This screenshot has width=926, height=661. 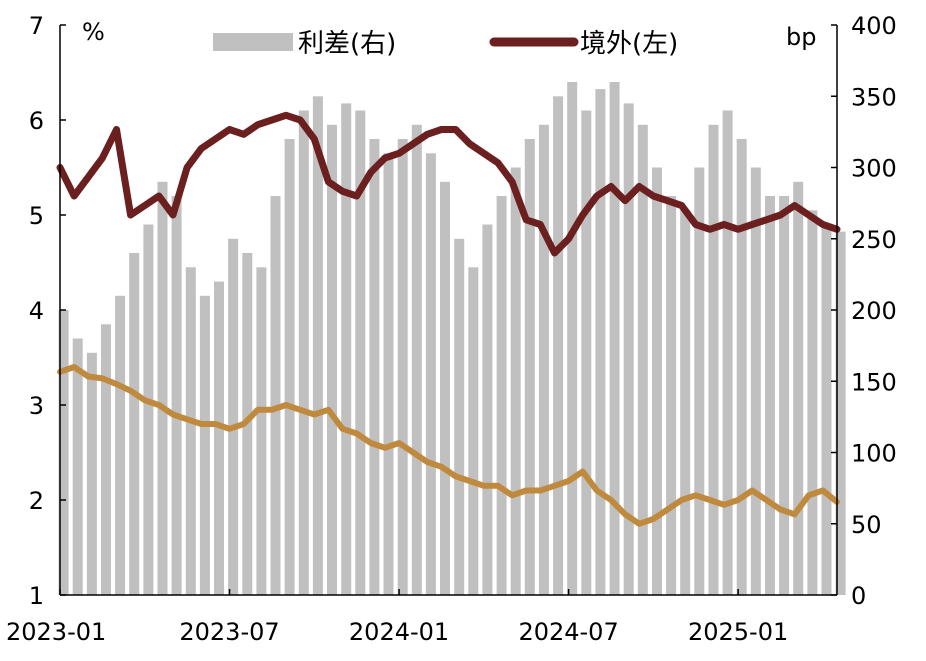 I want to click on x-tick-label: 2023-01, so click(x=56, y=632).